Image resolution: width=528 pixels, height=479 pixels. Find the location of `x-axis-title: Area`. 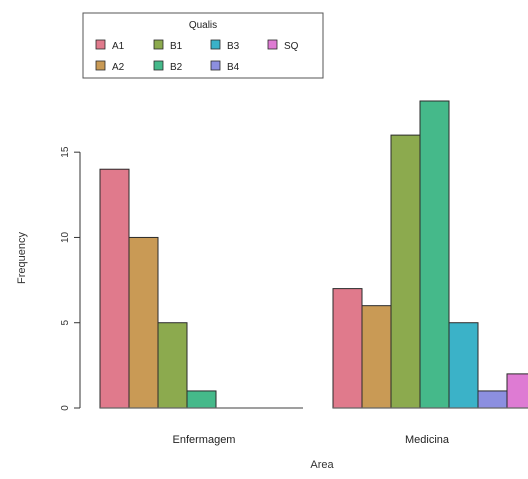

x-axis-title: Area is located at coordinates (322, 465).